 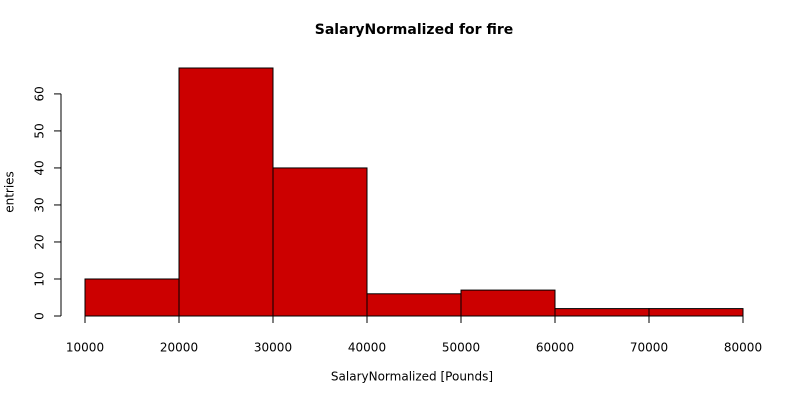 I want to click on x-tick-label: 10000, so click(x=85, y=348).